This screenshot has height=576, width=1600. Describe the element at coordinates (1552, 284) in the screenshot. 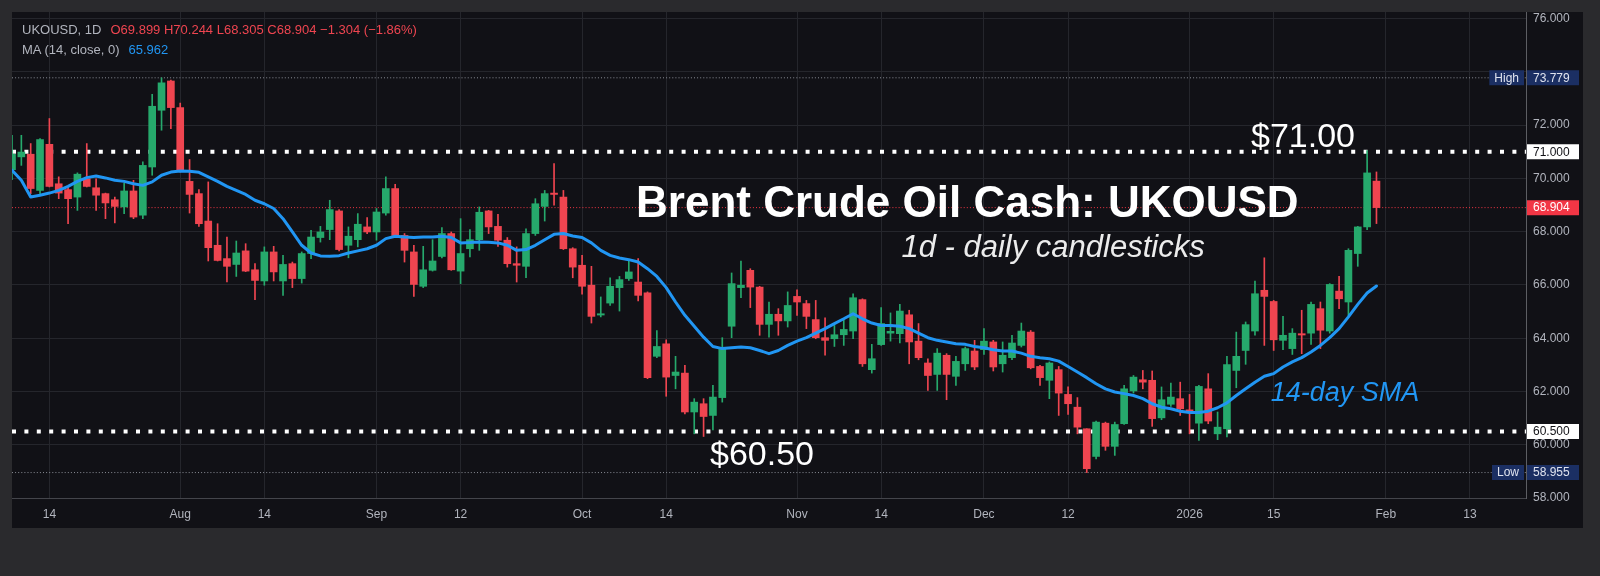

I see `y-tick-label: 66.000` at that location.